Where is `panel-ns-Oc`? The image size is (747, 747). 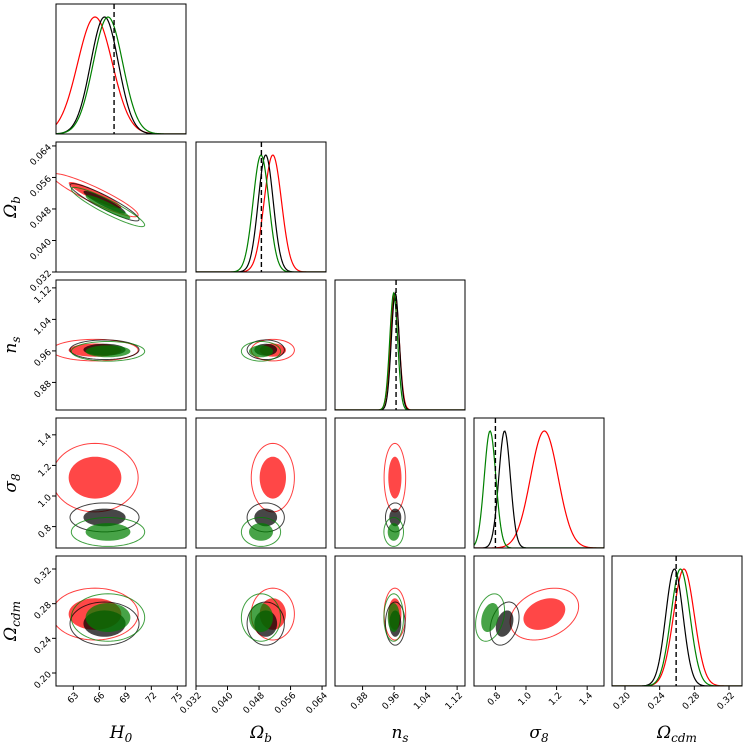 panel-ns-Oc is located at coordinates (400, 621).